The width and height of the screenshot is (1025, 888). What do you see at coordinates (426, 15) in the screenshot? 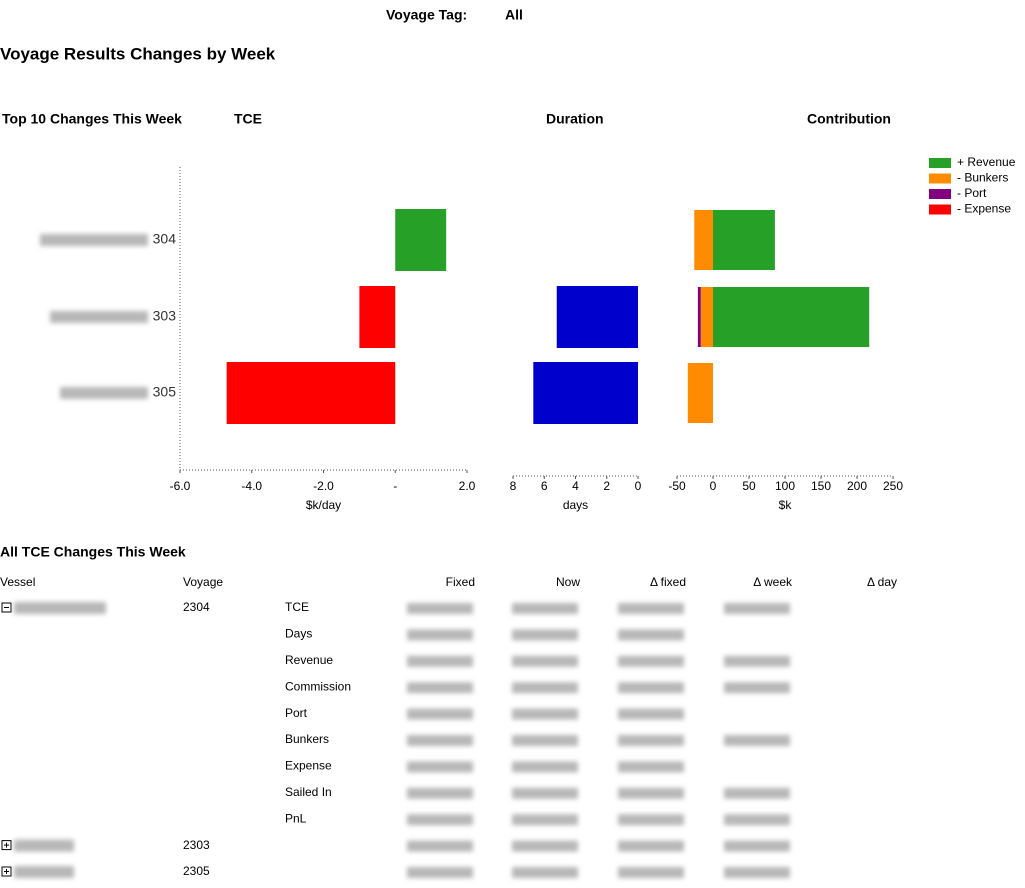
I see `filter-label: Voyage Tag:` at bounding box center [426, 15].